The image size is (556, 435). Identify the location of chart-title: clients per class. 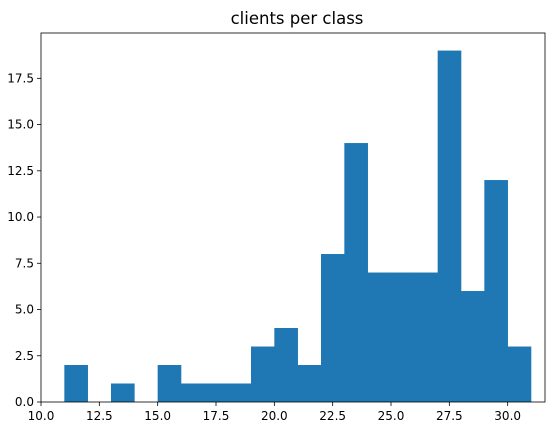
(297, 18).